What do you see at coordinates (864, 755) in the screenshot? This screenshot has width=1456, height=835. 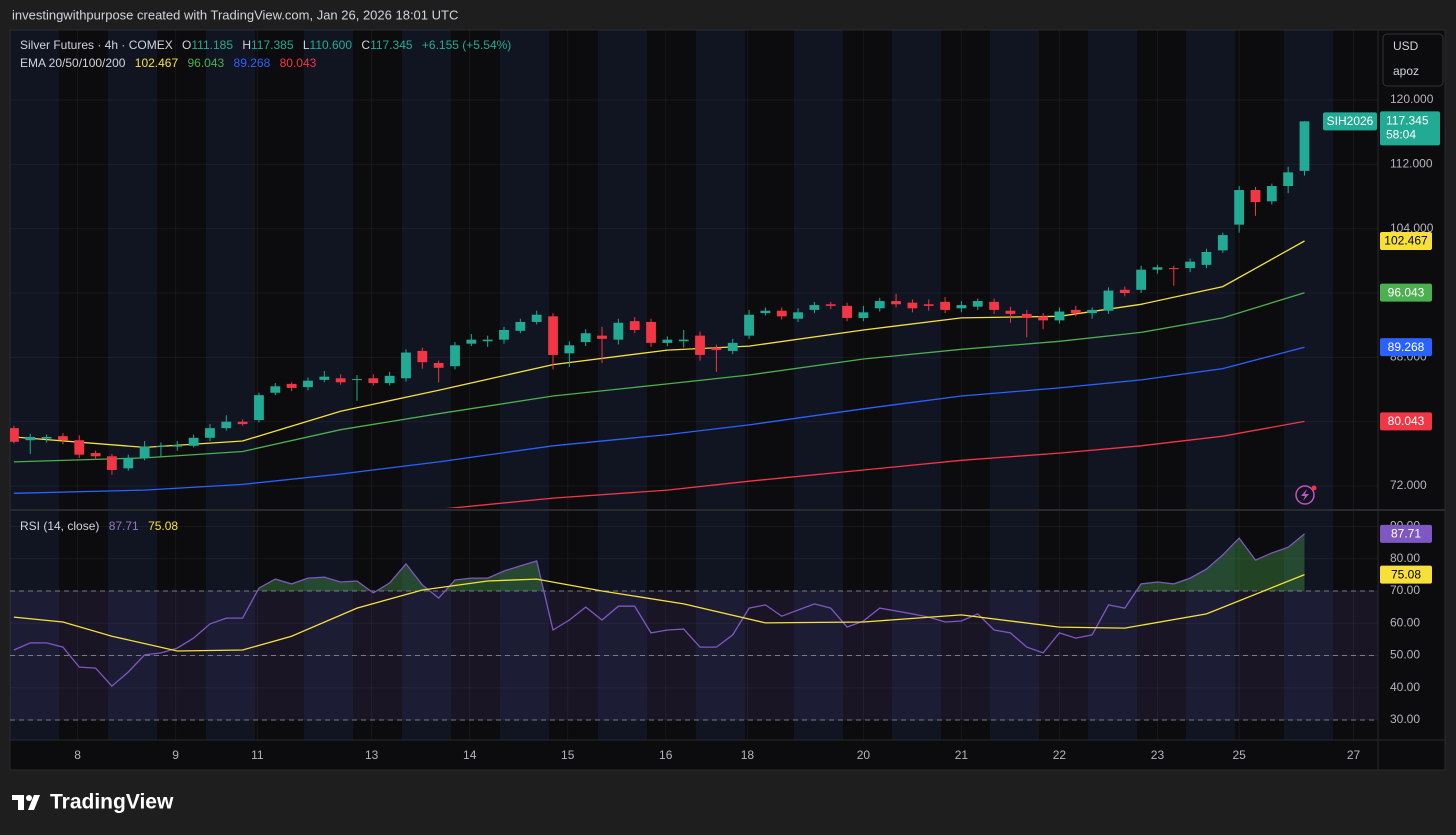 I see `x-tick-label: 20` at bounding box center [864, 755].